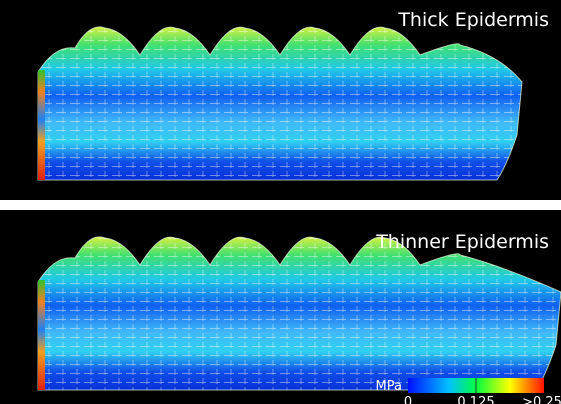  I want to click on colorbar-tick-label: 0.125, so click(475, 399).